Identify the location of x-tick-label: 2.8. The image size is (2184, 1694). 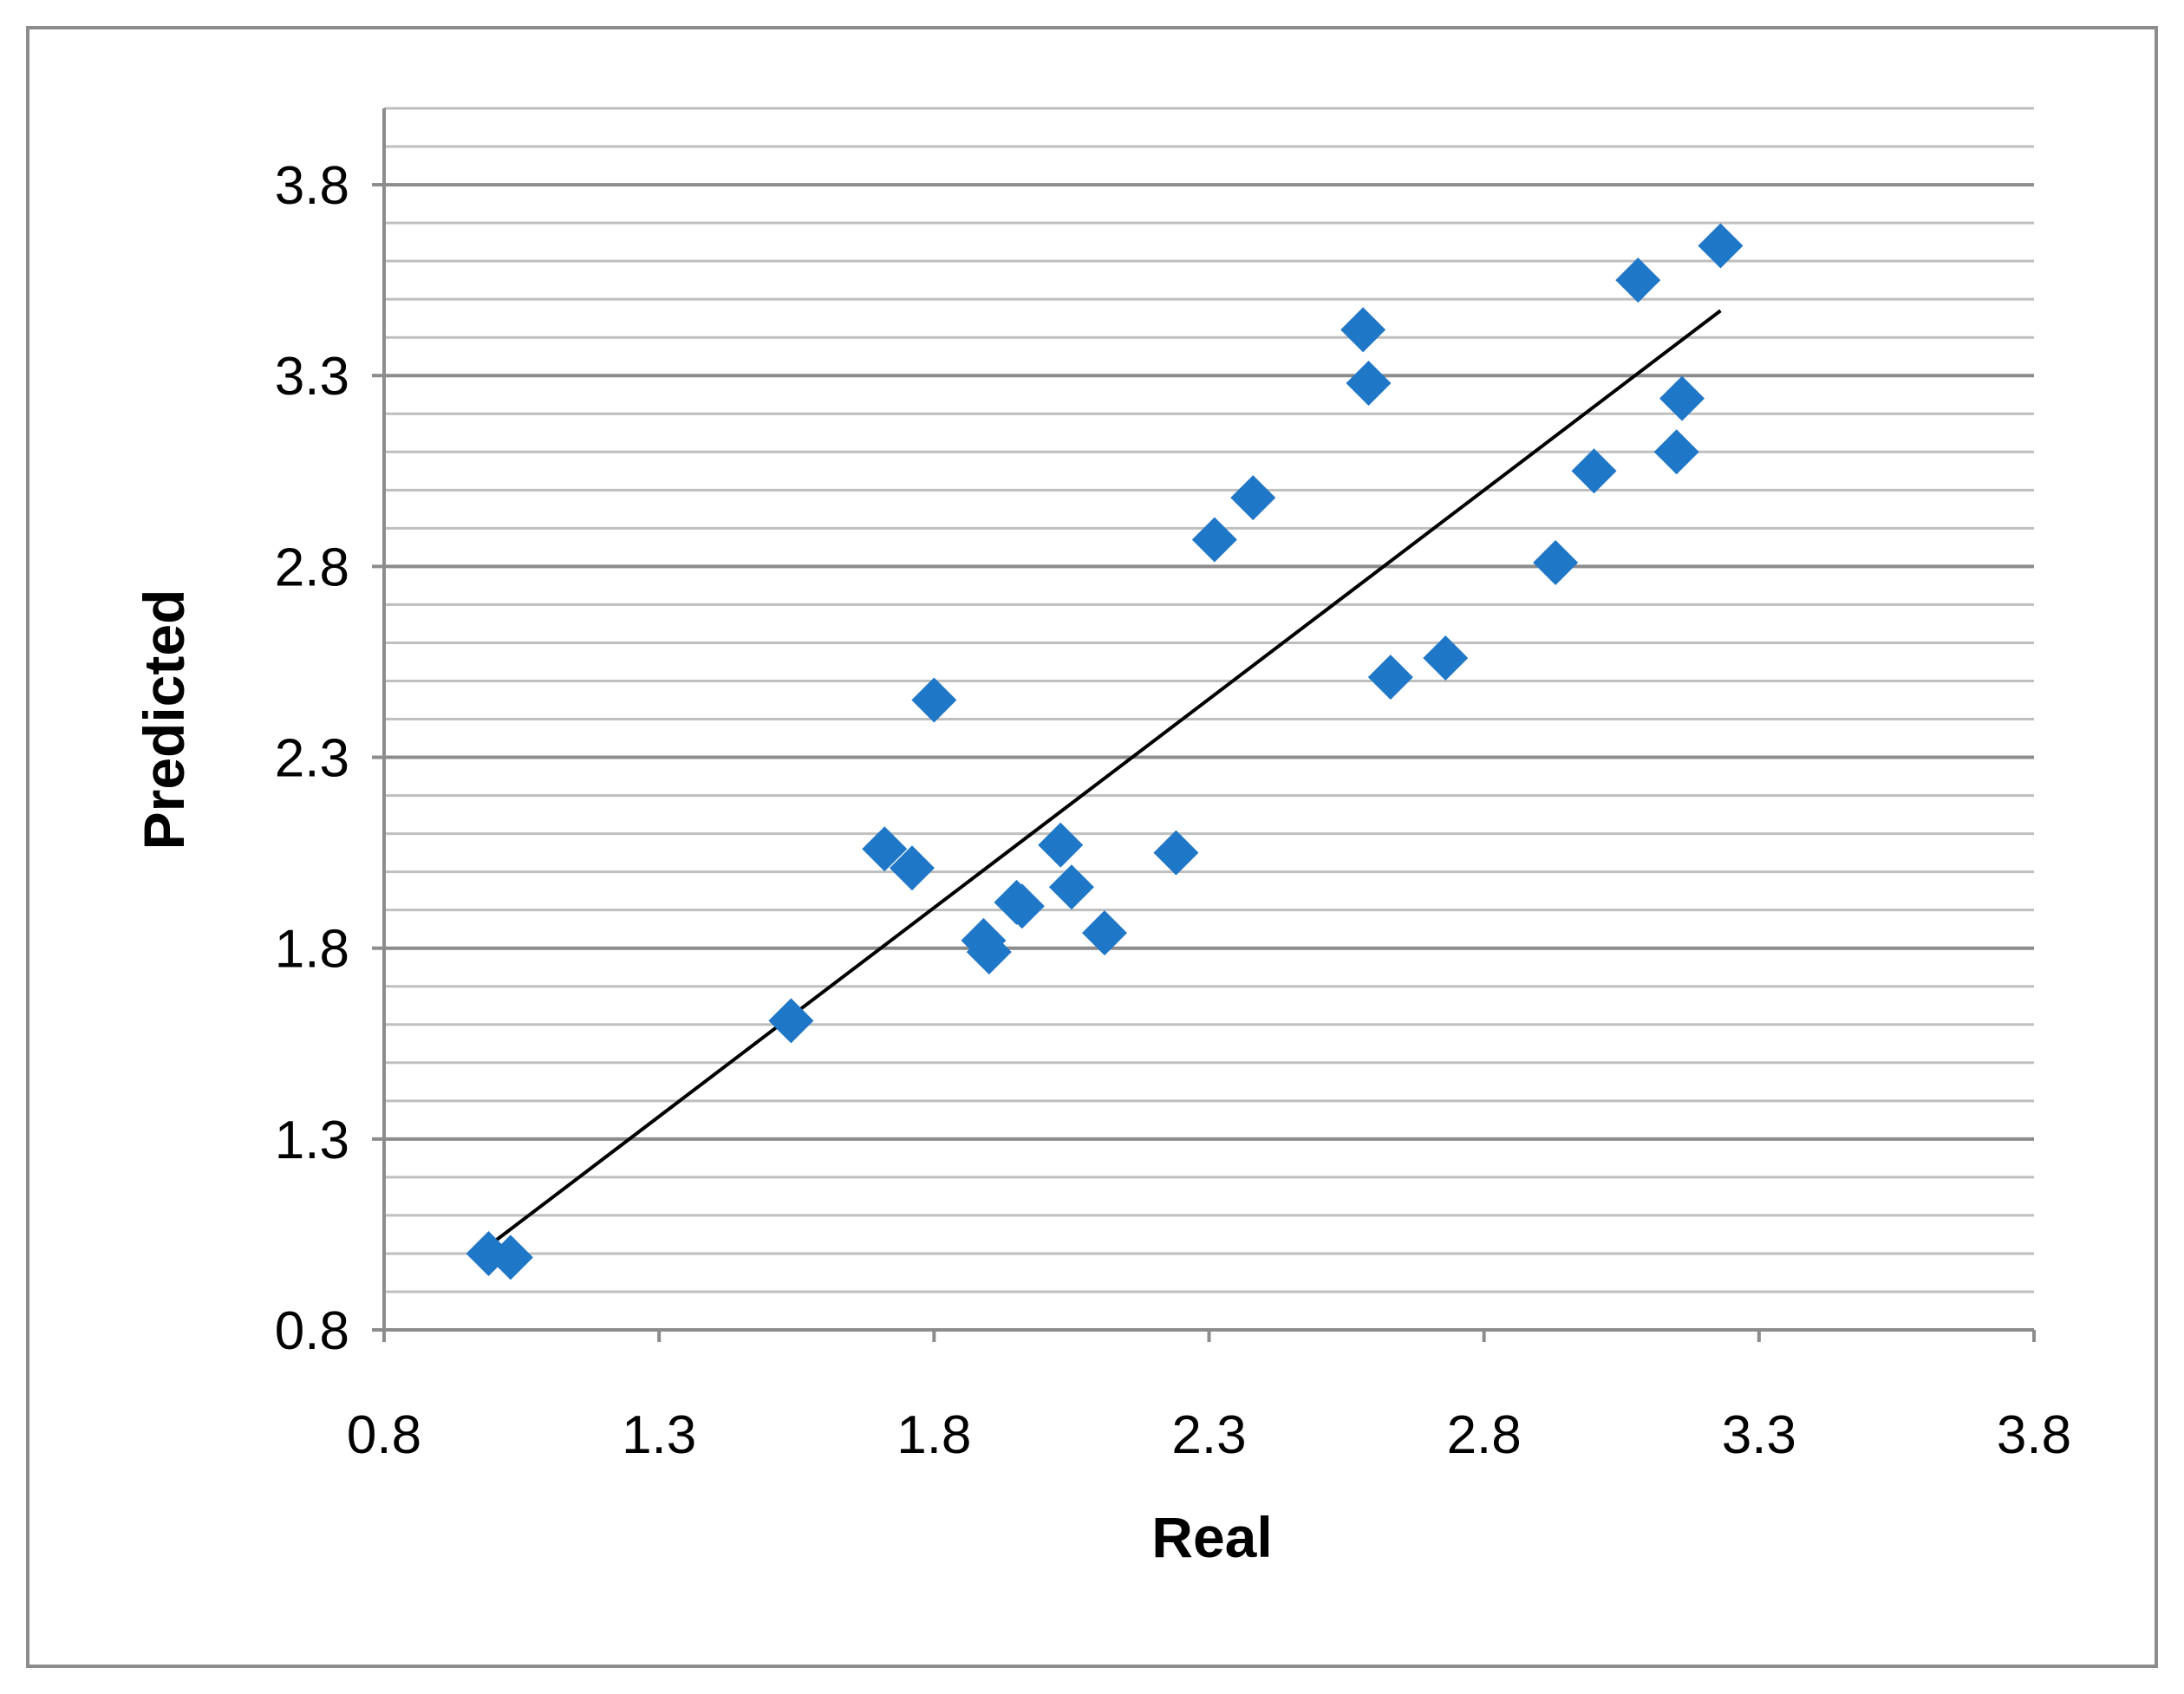
(1484, 1435).